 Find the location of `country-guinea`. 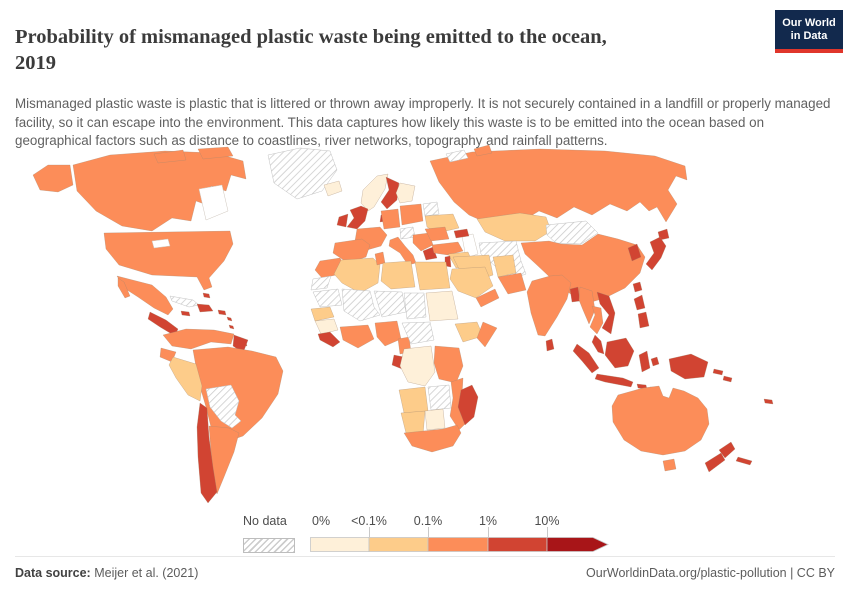

country-guinea is located at coordinates (326, 326).